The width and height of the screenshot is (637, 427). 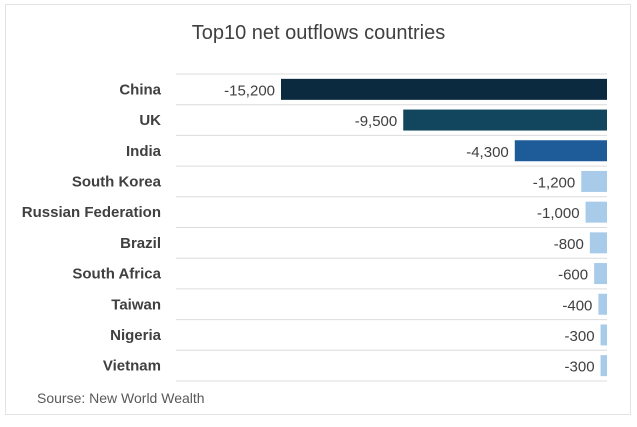 What do you see at coordinates (117, 181) in the screenshot?
I see `category-label: South Korea` at bounding box center [117, 181].